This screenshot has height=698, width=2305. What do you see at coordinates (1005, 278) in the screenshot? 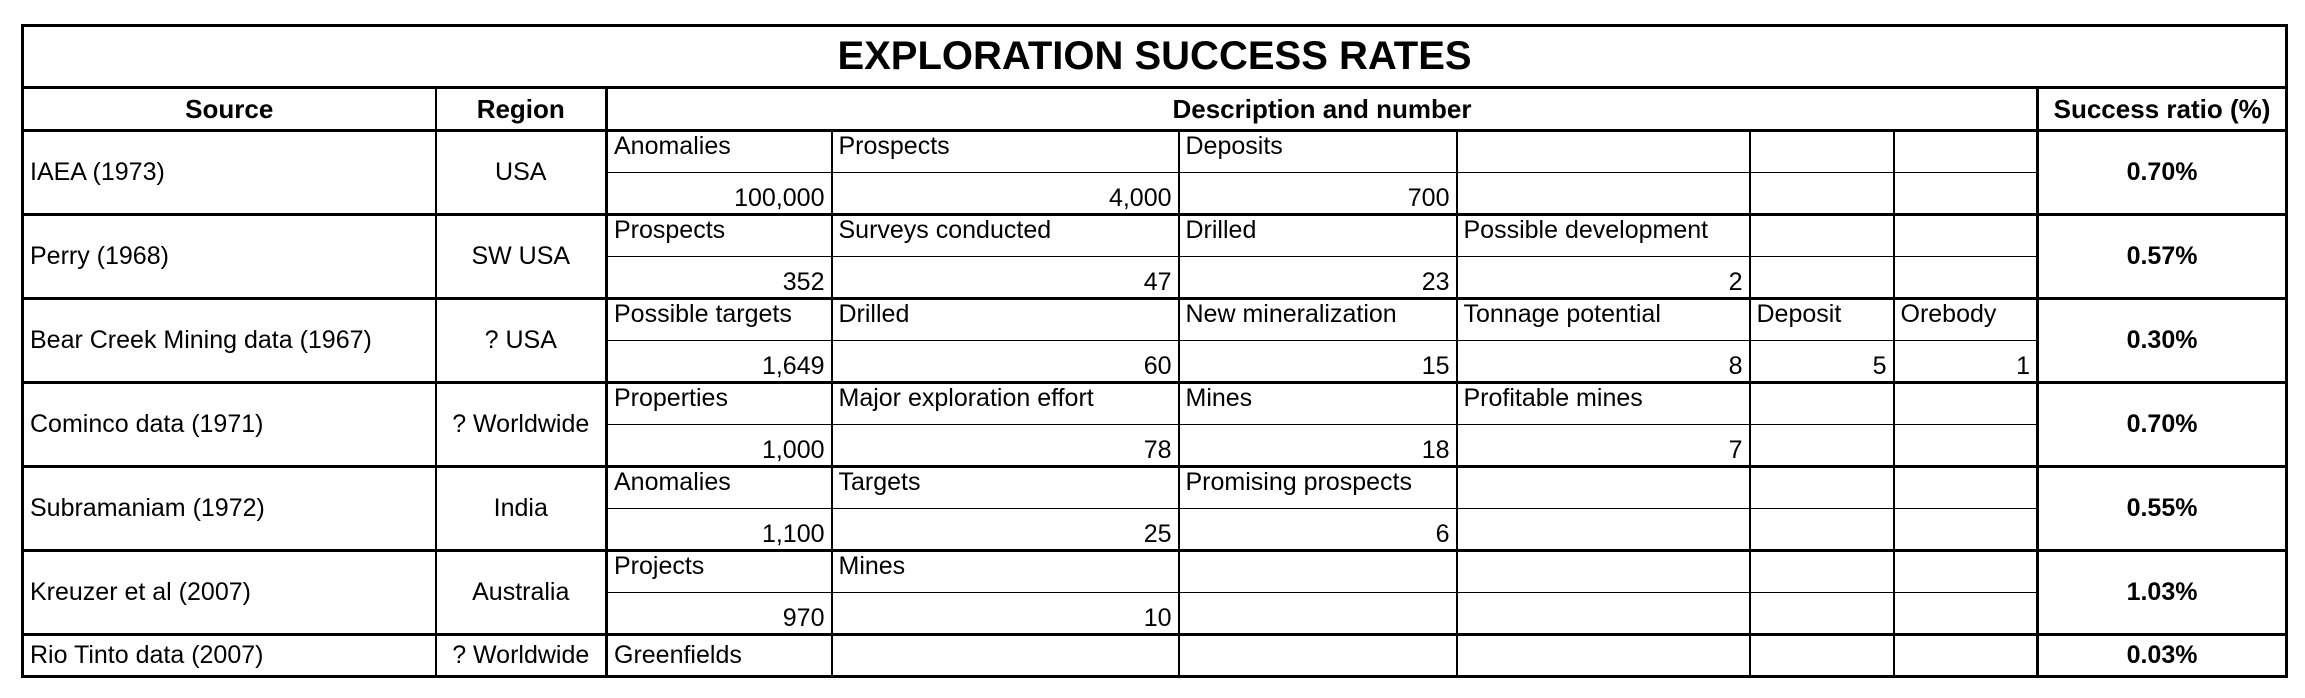
I see `stage-number: 47` at bounding box center [1005, 278].